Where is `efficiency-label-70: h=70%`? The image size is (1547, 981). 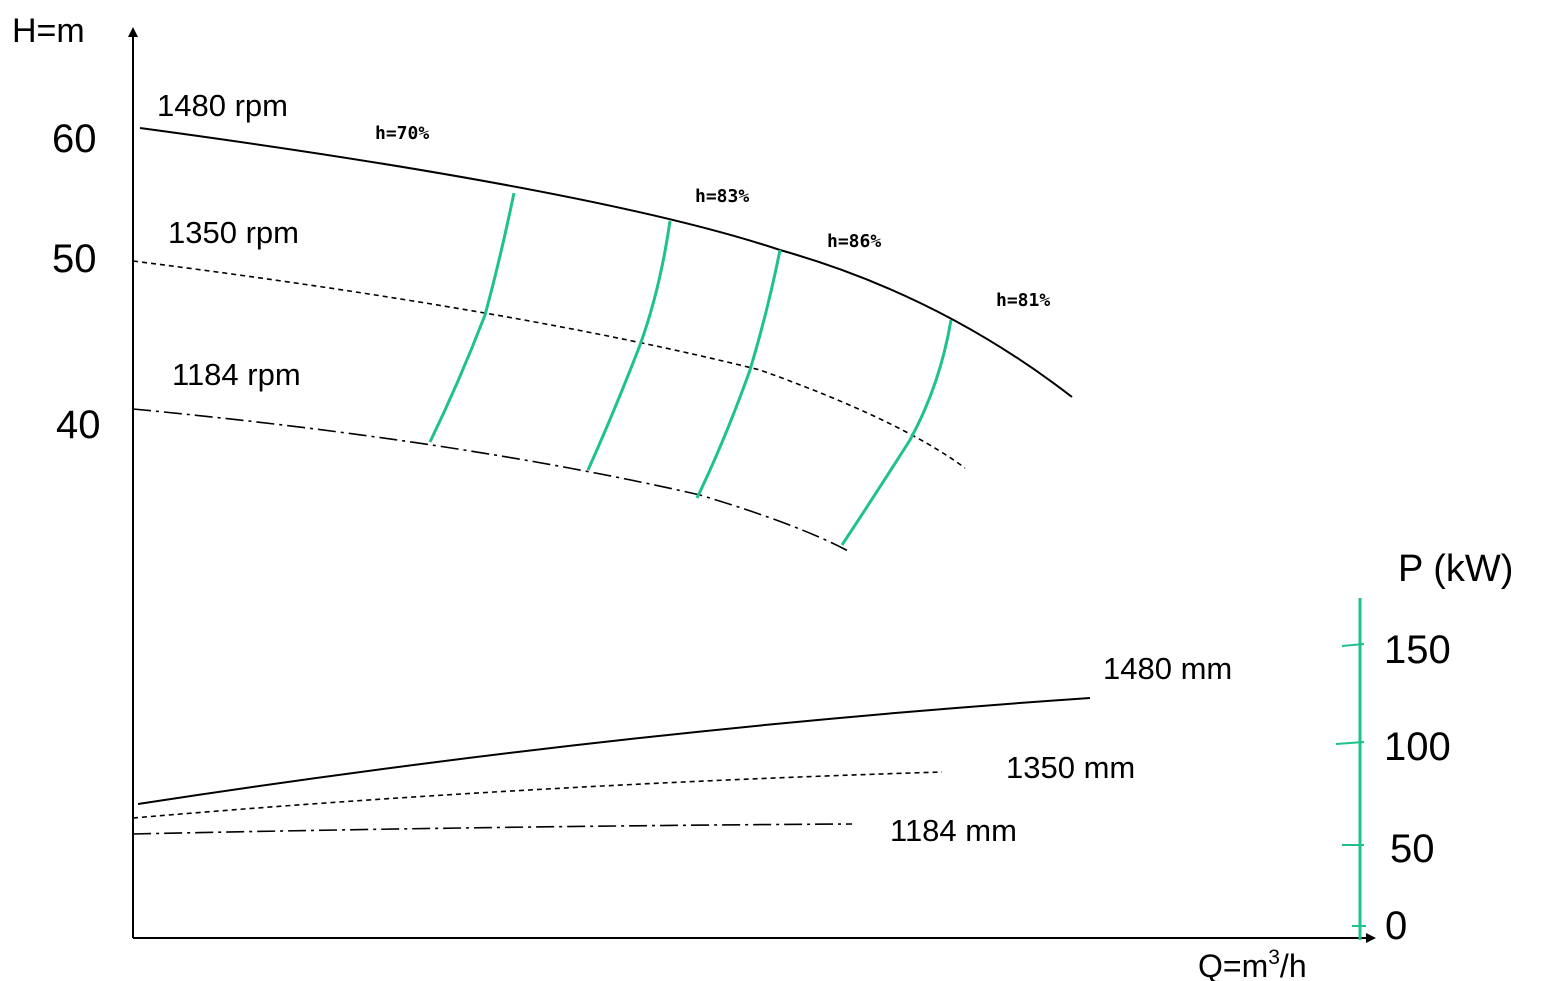 efficiency-label-70: h=70% is located at coordinates (402, 133).